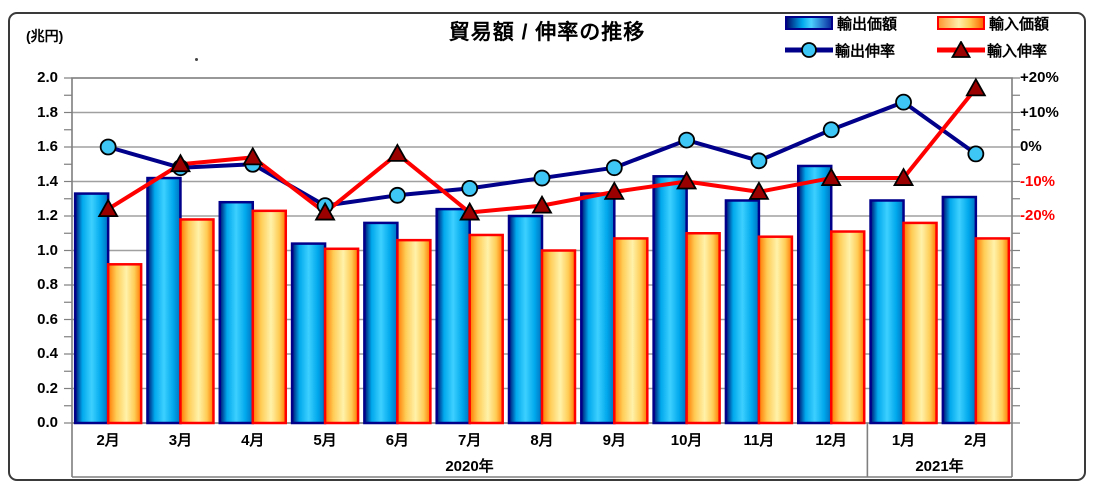 The image size is (1094, 493). I want to click on x-axis-month-label: 3月, so click(180, 440).